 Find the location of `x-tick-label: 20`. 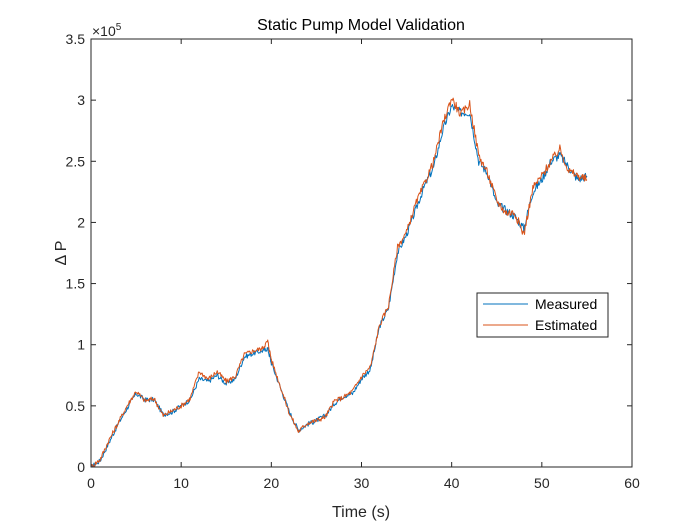

x-tick-label: 20 is located at coordinates (272, 483).